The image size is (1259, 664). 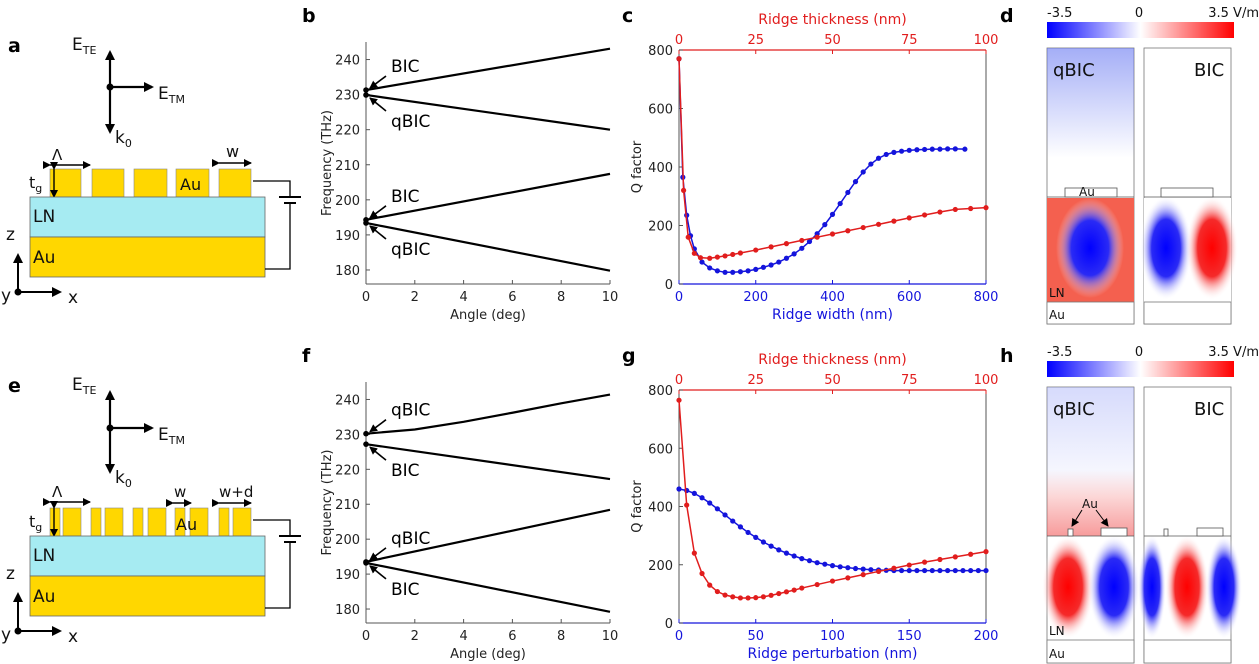 I want to click on x-tick-label: 8, so click(x=561, y=636).